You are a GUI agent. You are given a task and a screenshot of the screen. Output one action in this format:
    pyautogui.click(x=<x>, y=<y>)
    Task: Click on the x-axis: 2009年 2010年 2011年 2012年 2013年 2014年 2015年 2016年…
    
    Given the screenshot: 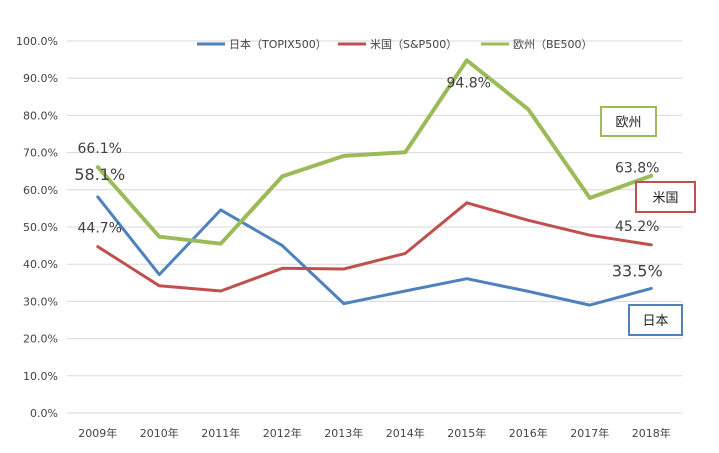 What is the action you would take?
    pyautogui.click(x=374, y=433)
    